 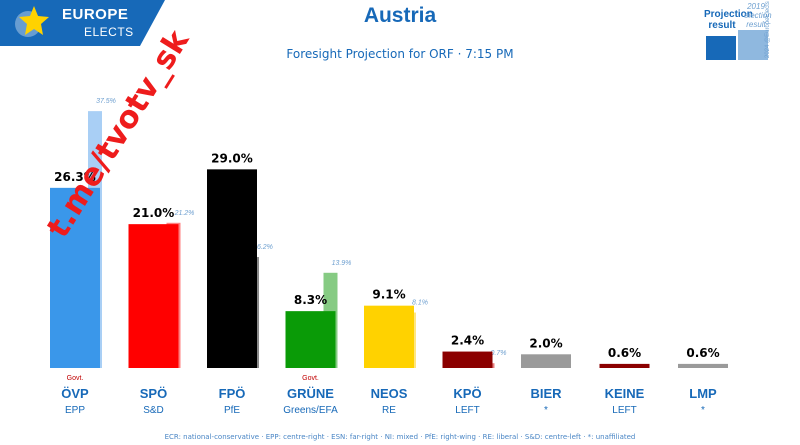 I want to click on label-2019-neos: 8.1%, so click(x=420, y=303).